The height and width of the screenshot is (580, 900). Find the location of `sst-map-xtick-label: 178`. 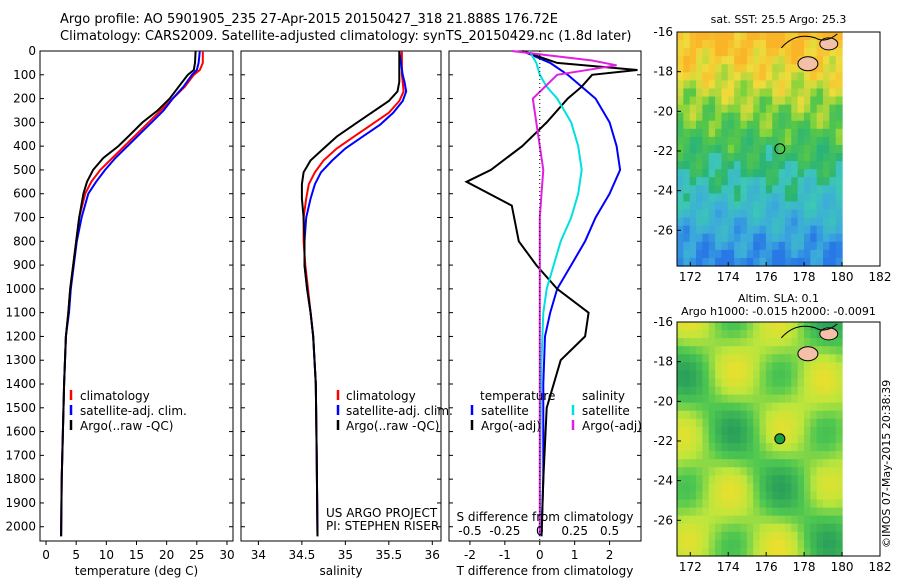

sst-map-xtick-label: 178 is located at coordinates (804, 277).